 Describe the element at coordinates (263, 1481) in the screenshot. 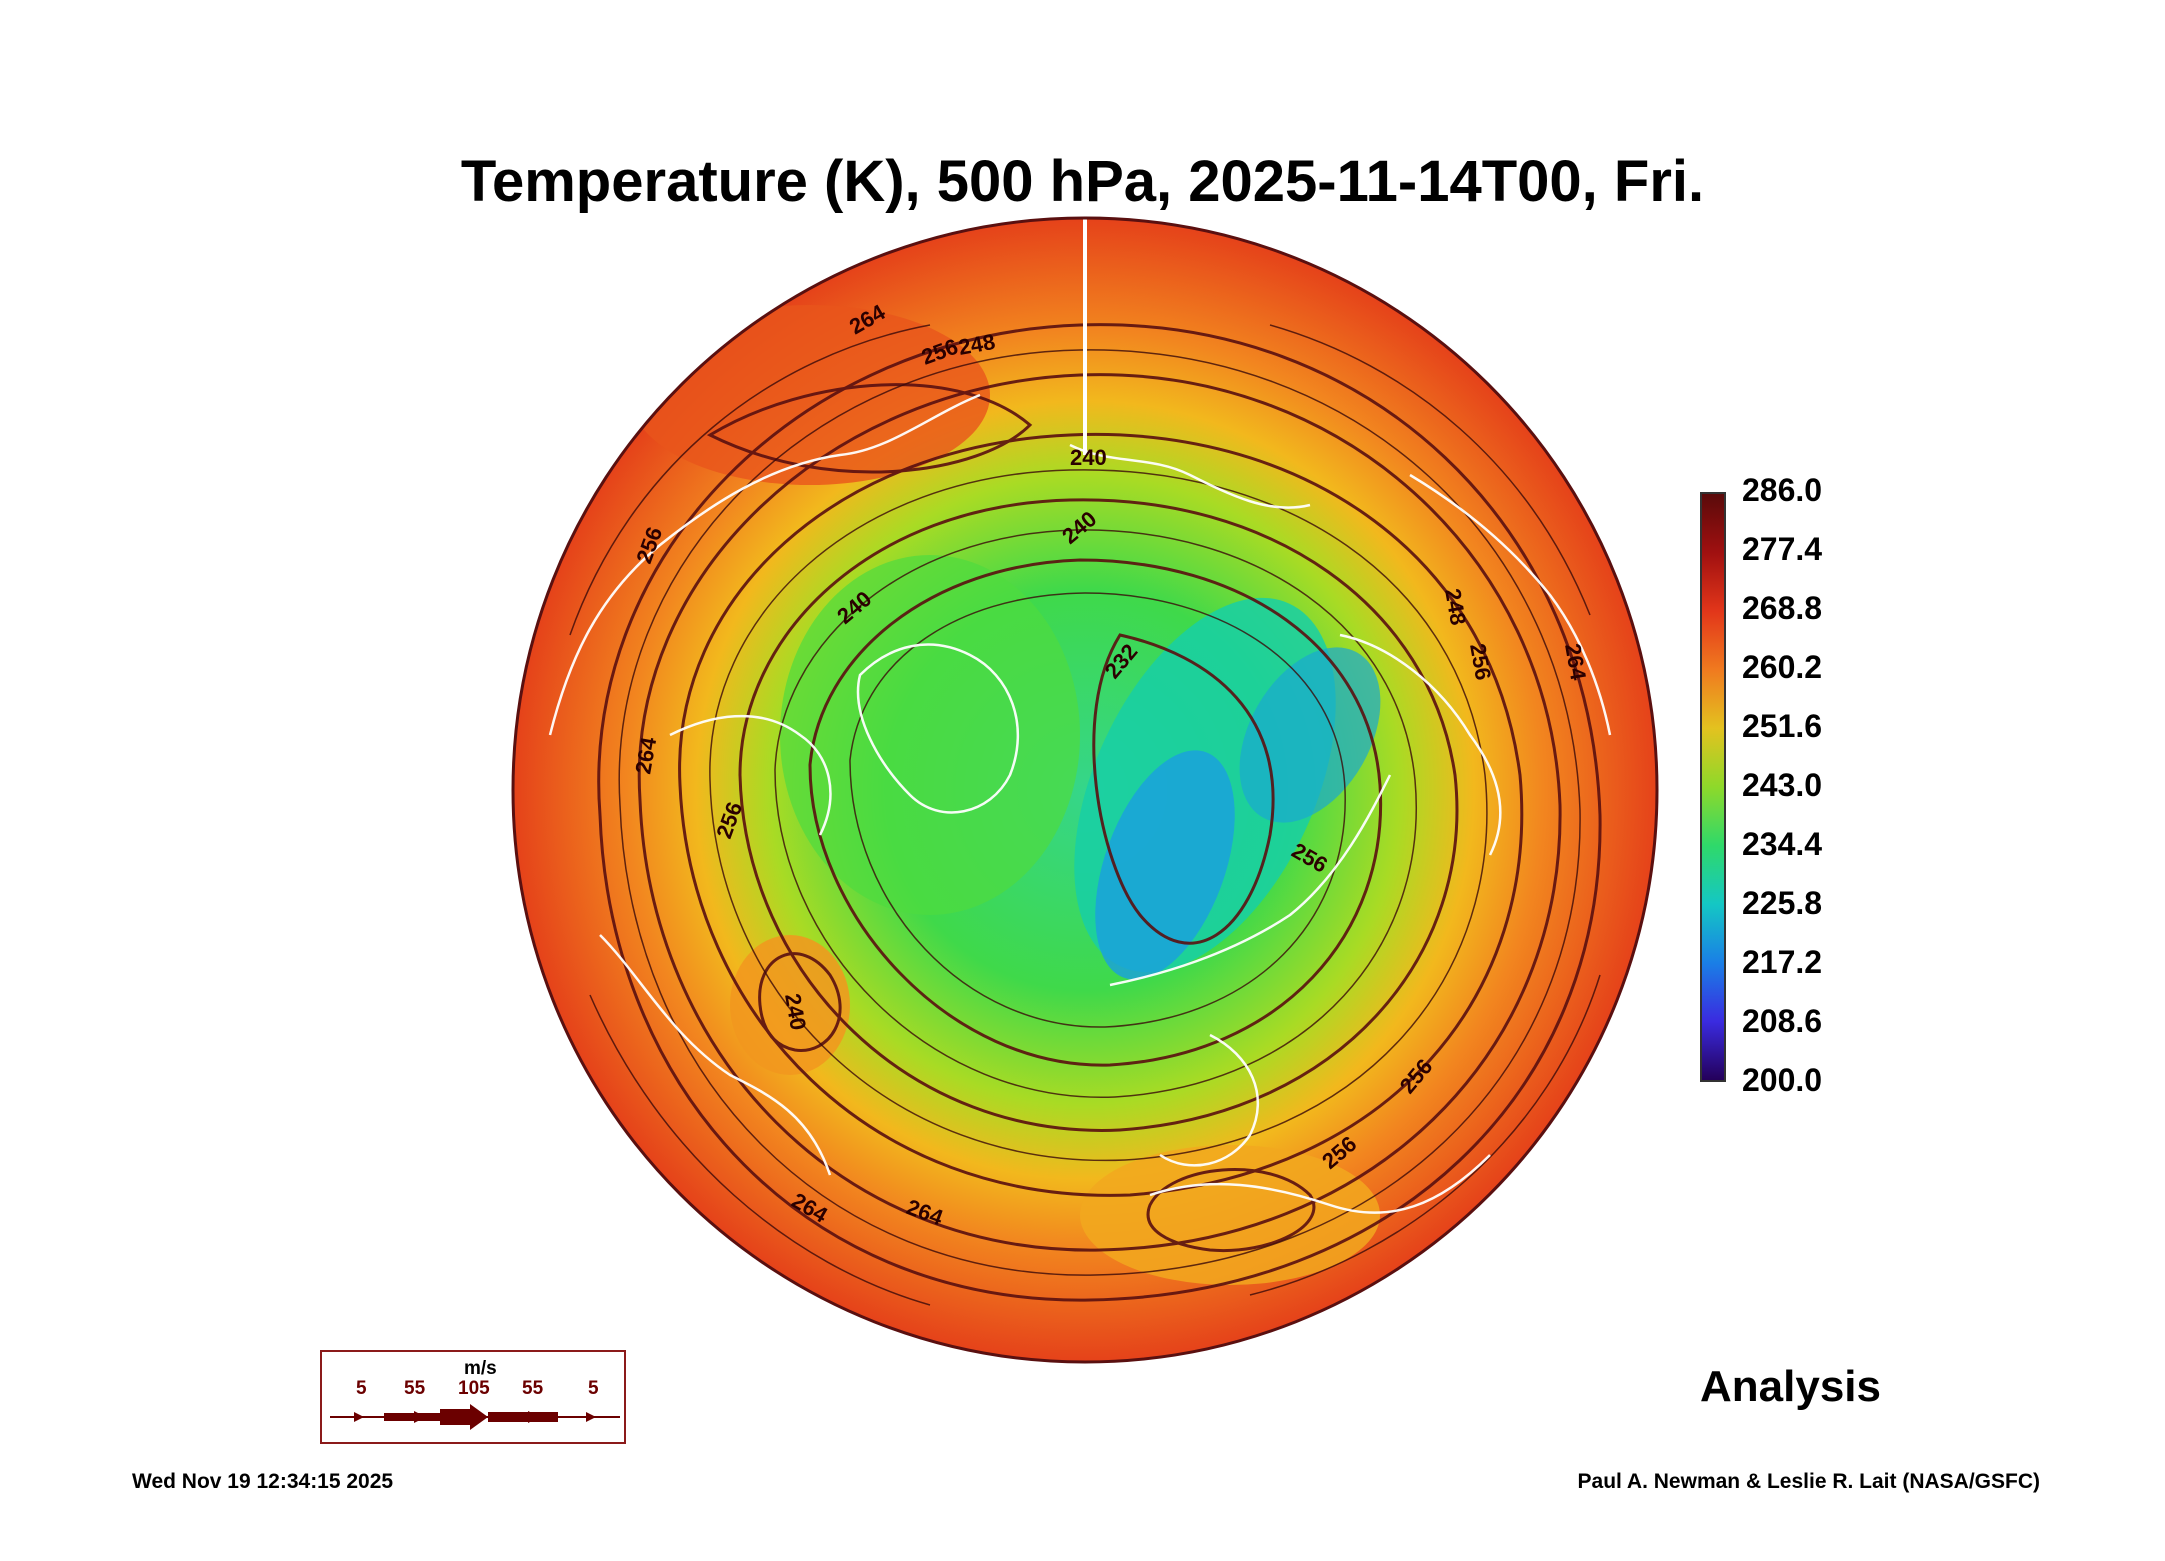

I see `generated-timestamp: Wed Nov 19 12:34:15 2025` at that location.